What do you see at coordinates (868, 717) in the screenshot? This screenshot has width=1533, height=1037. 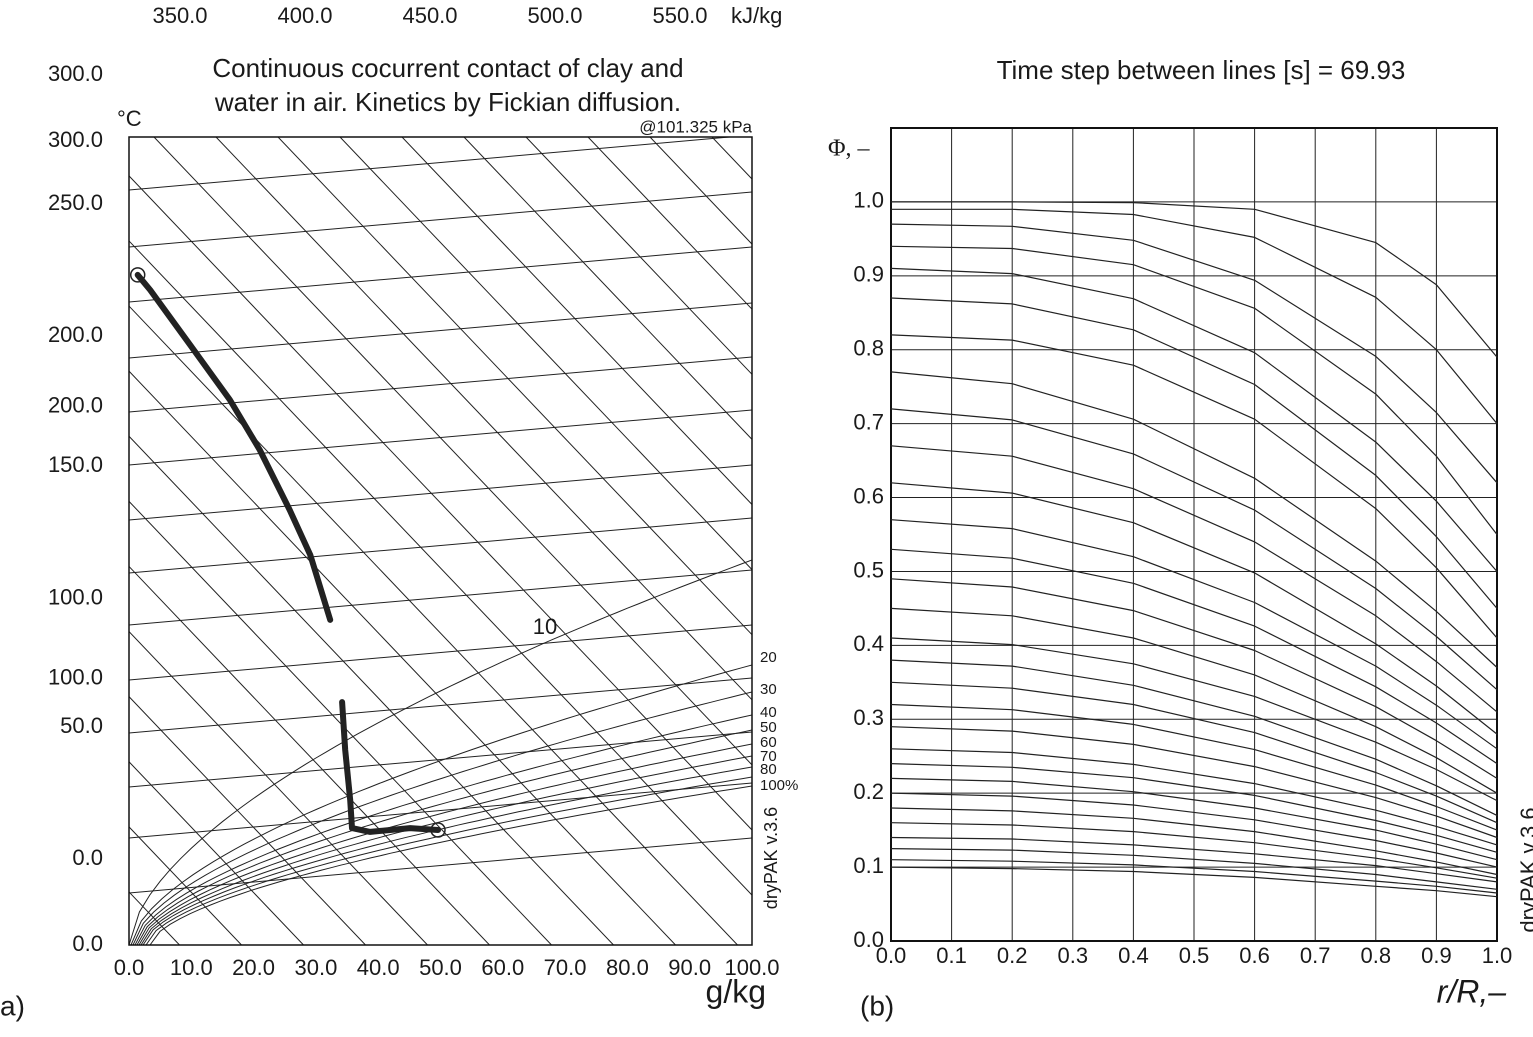 I see `y-tick-label: 0.3` at bounding box center [868, 717].